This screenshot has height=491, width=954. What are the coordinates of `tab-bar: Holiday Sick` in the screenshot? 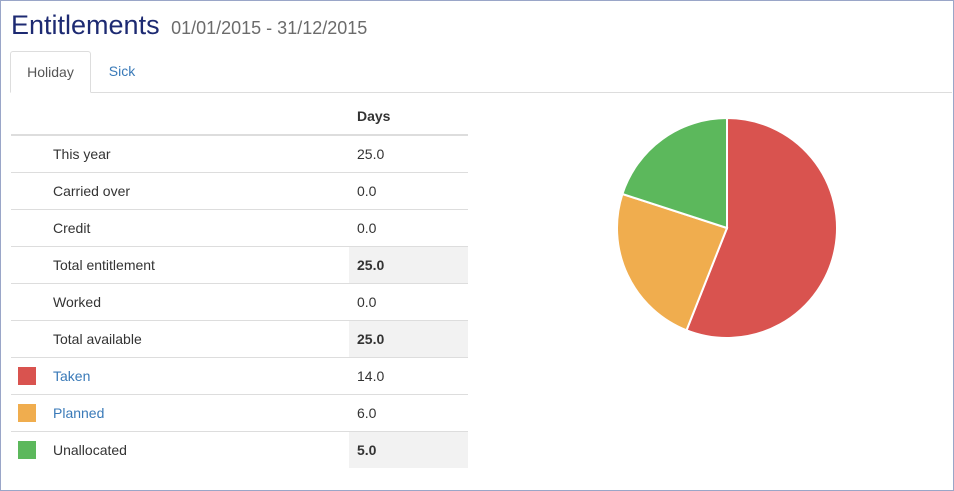 It's located at (481, 72).